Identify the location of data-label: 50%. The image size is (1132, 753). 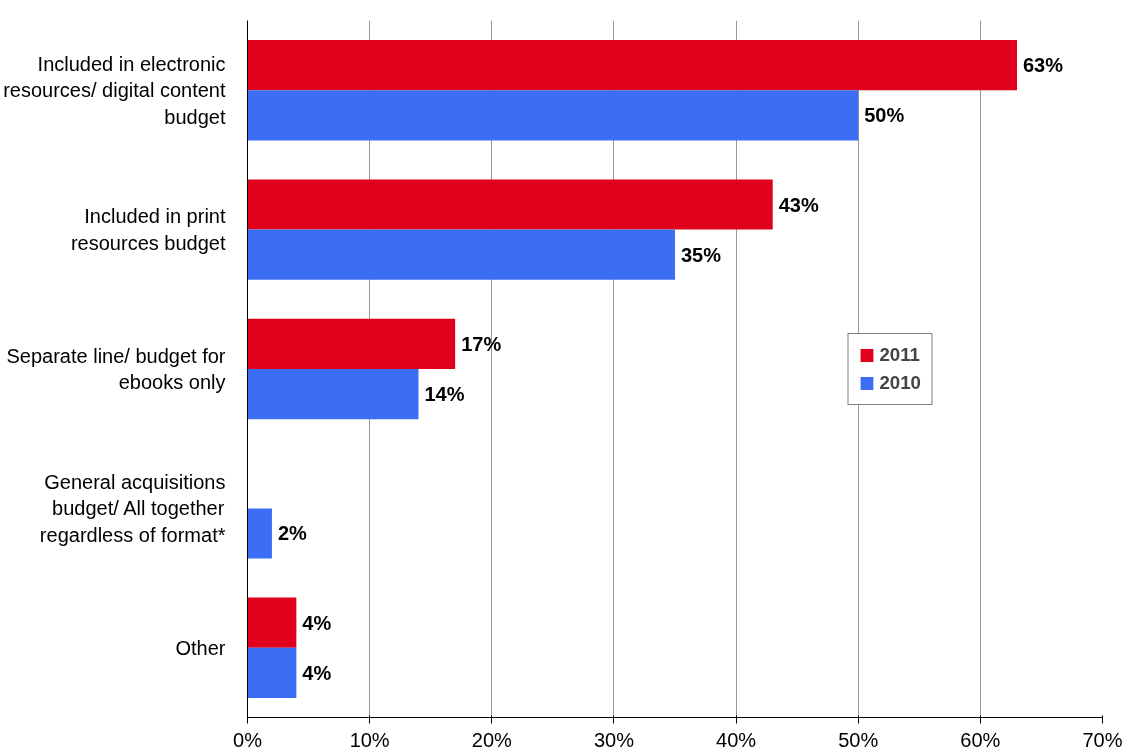
(884, 115).